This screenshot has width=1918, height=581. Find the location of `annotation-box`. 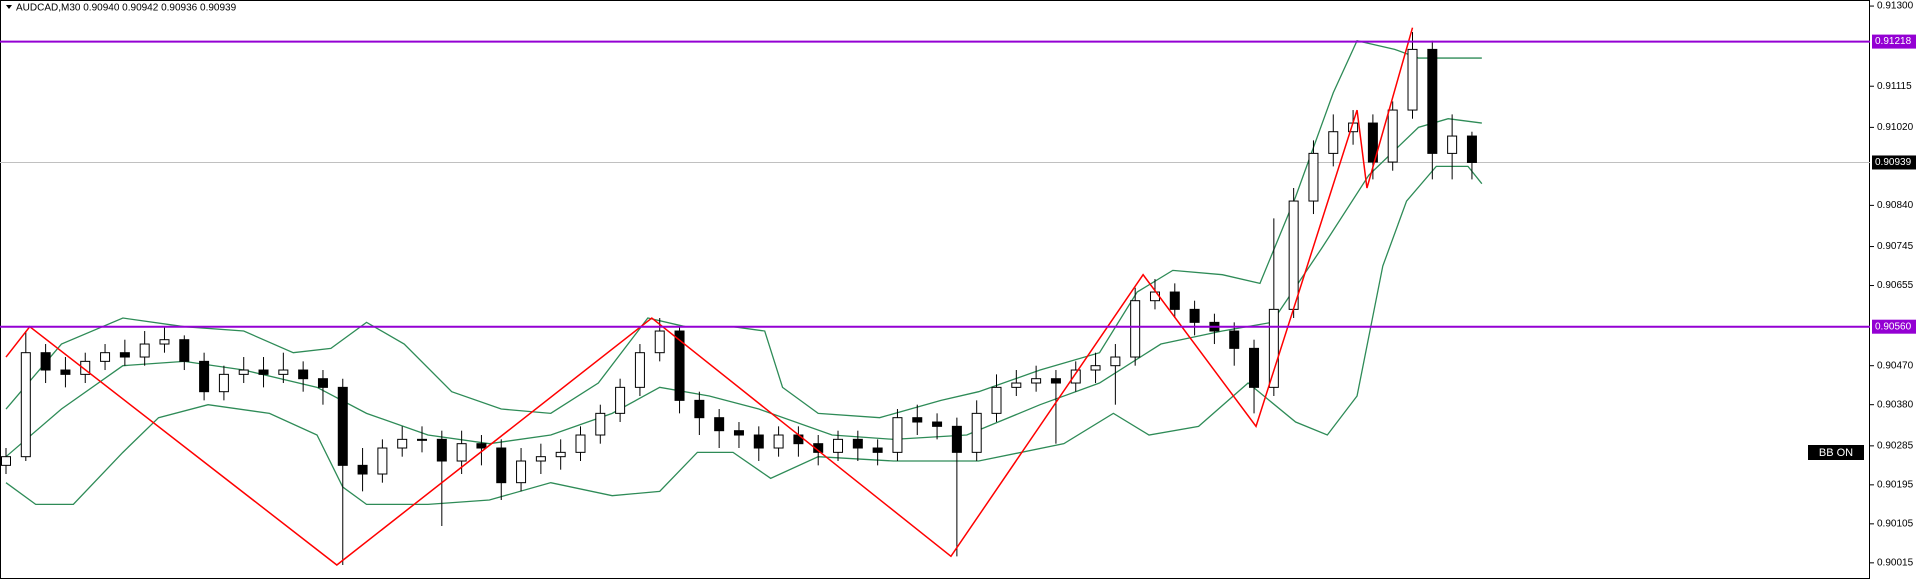

annotation-box is located at coordinates (1836, 452).